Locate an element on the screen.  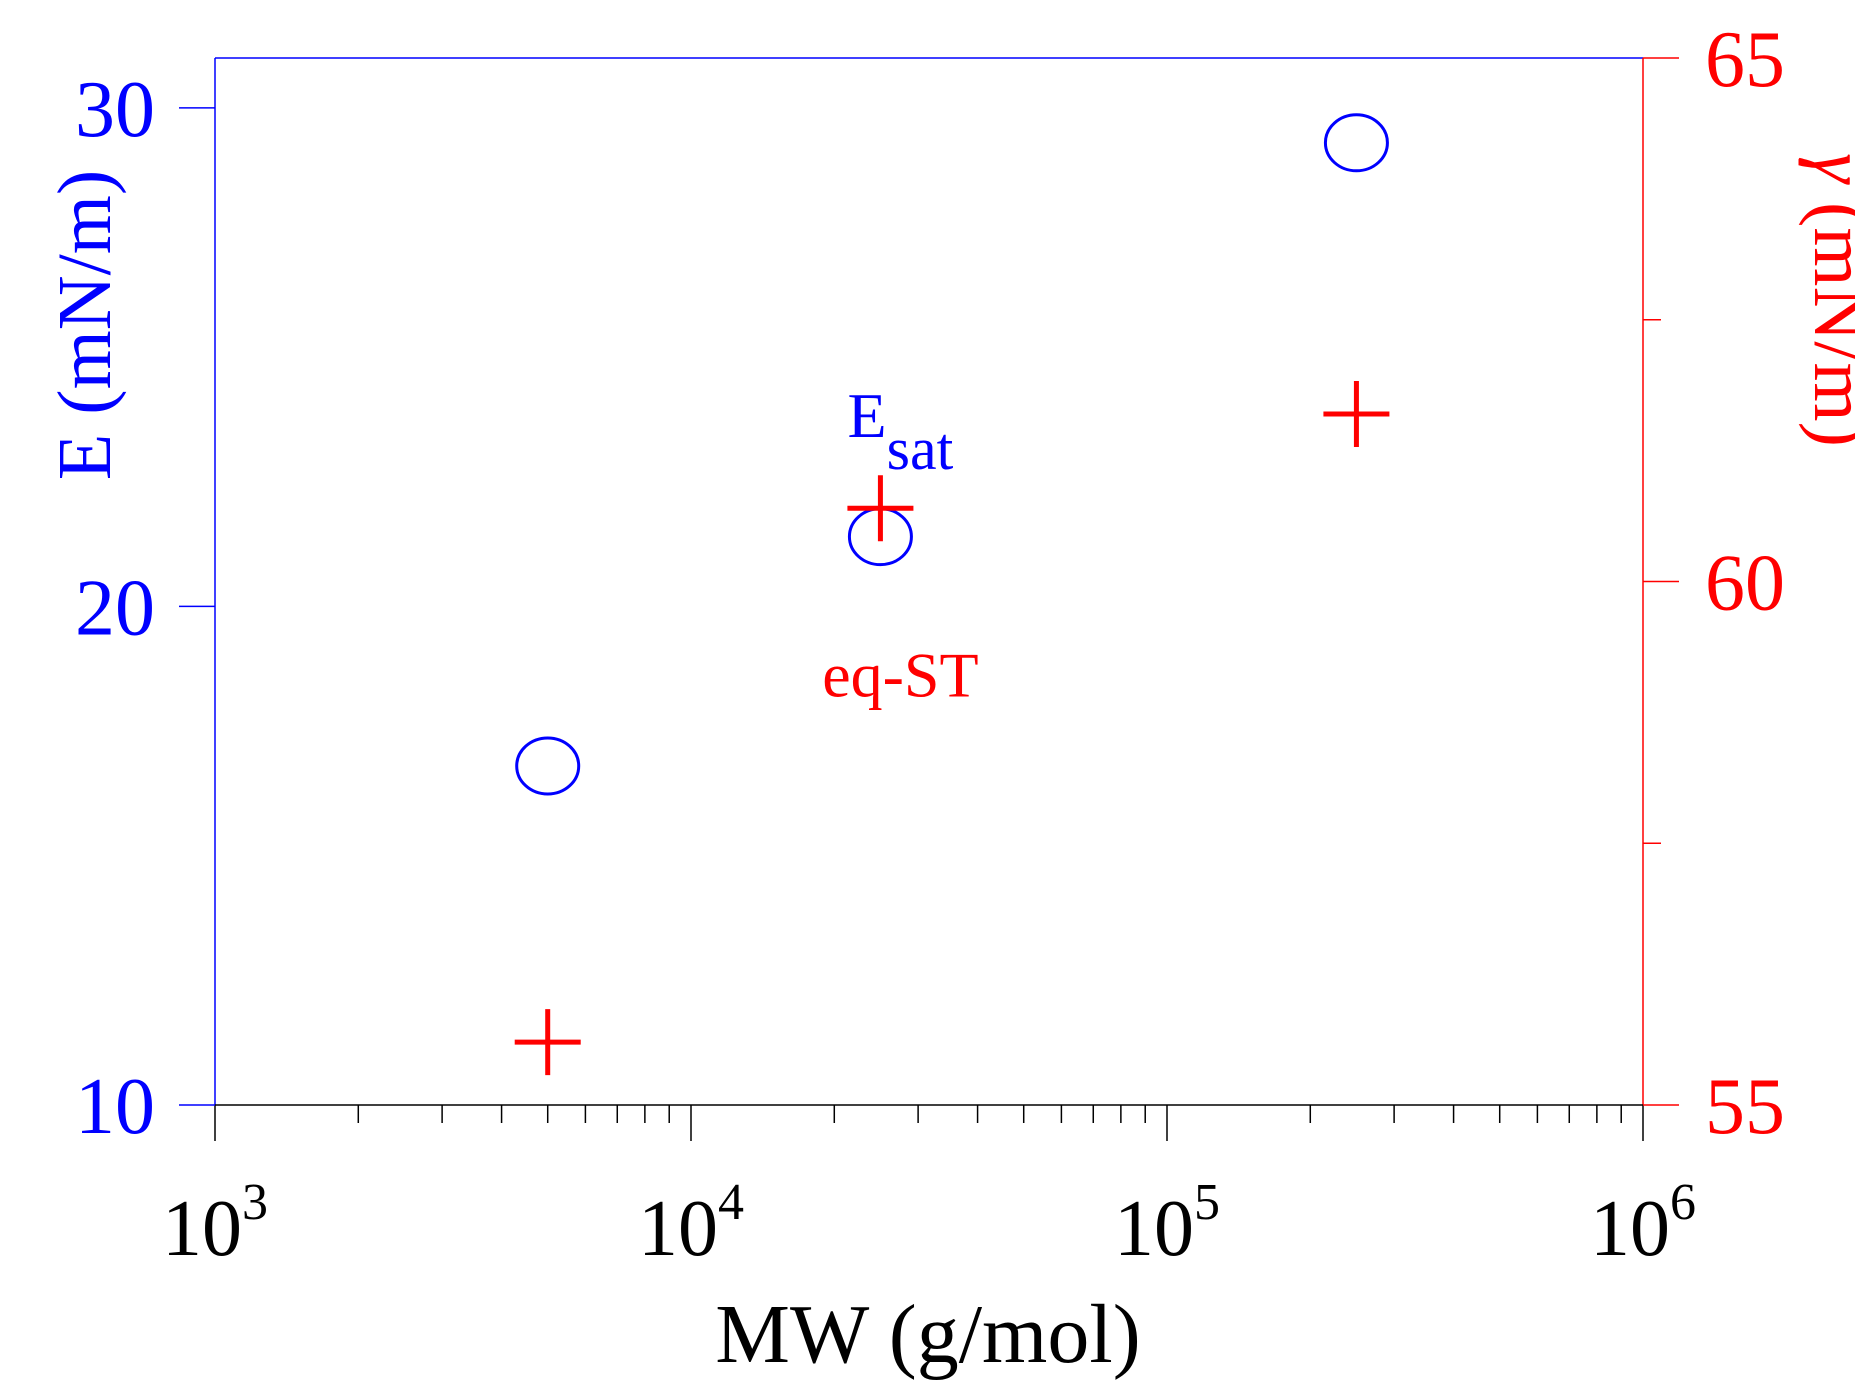
y-right-tick-label: 60 is located at coordinates (1745, 584).